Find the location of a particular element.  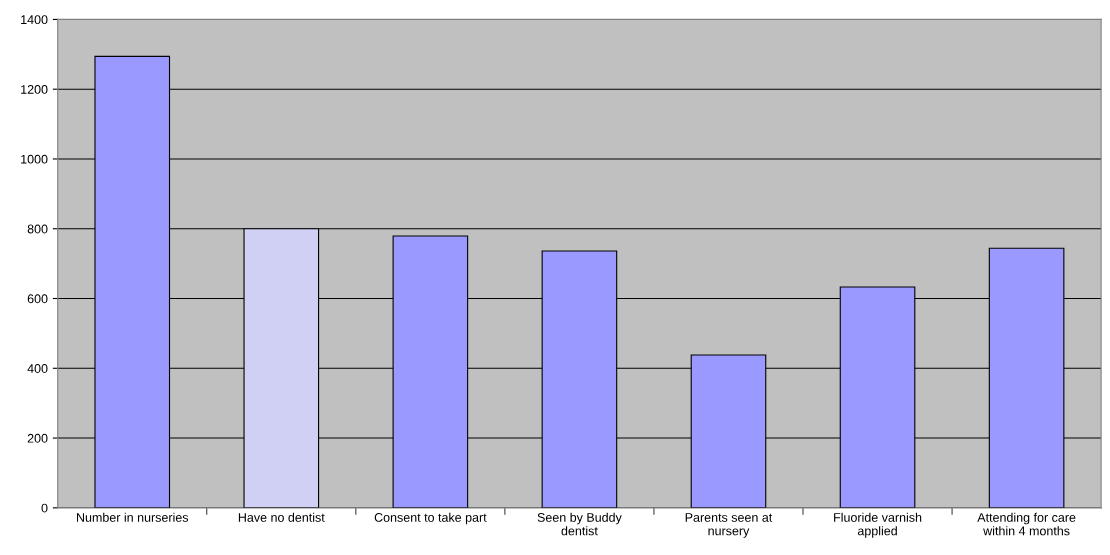

x-tick-label: Number in nurseries is located at coordinates (133, 517).